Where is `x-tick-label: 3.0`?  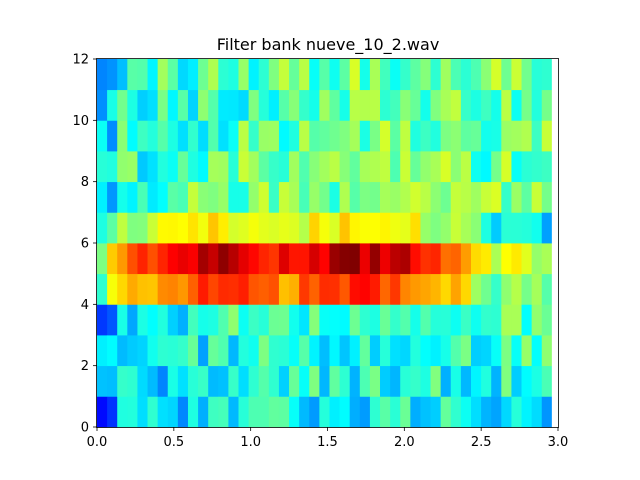 x-tick-label: 3.0 is located at coordinates (558, 442).